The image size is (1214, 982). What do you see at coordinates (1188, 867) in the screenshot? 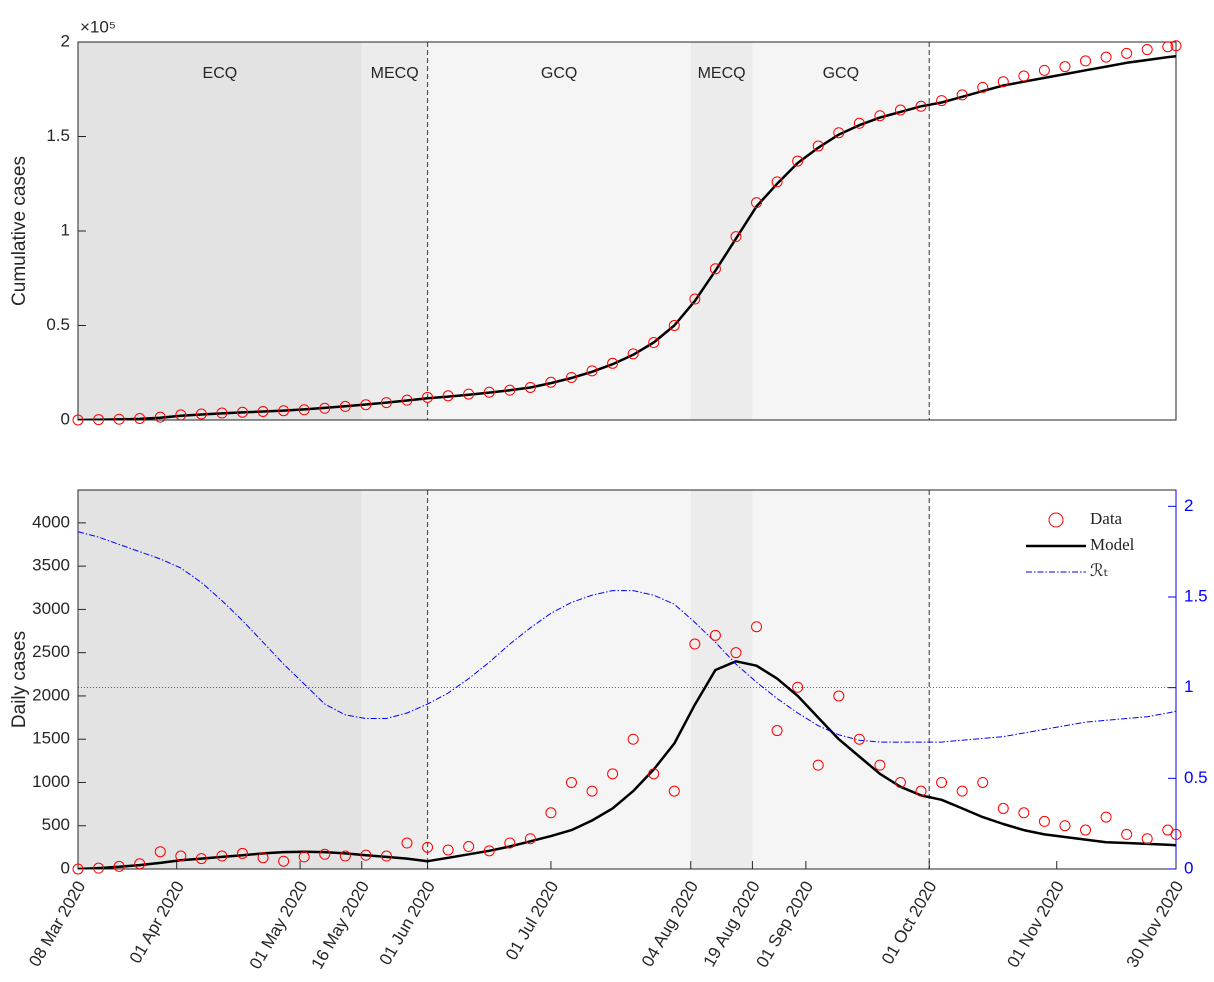
I see `y2-tick-label: 0` at bounding box center [1188, 867].